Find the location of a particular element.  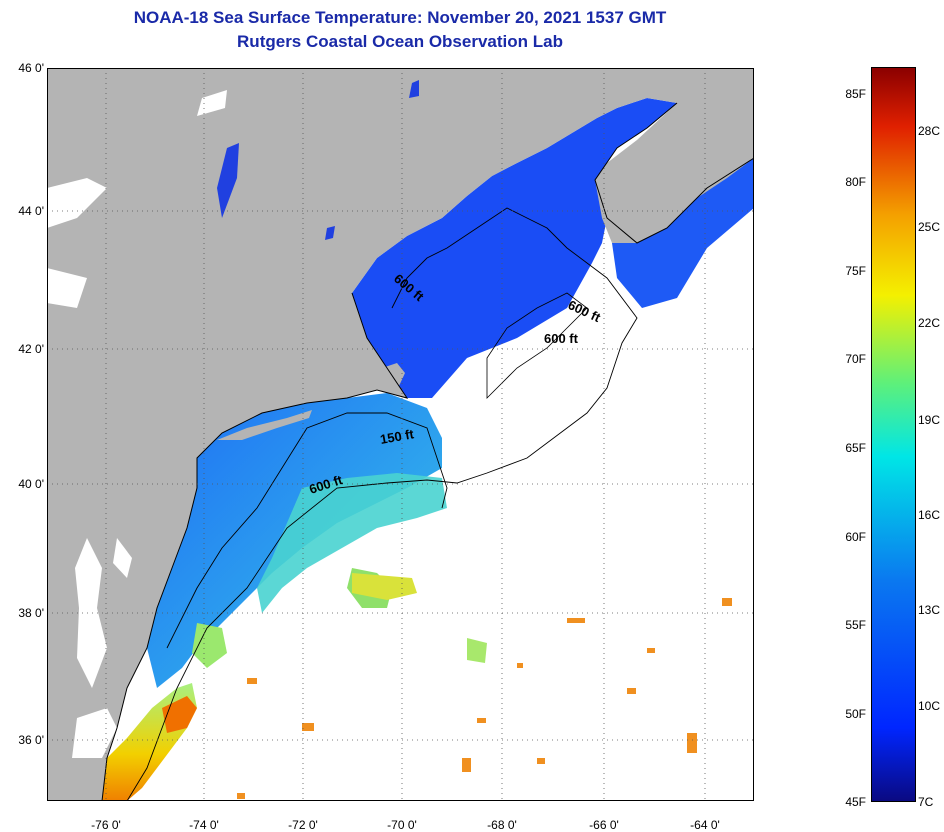

map-subtitle: Rutgers Coastal Ocean Observation Lab is located at coordinates (400, 41).